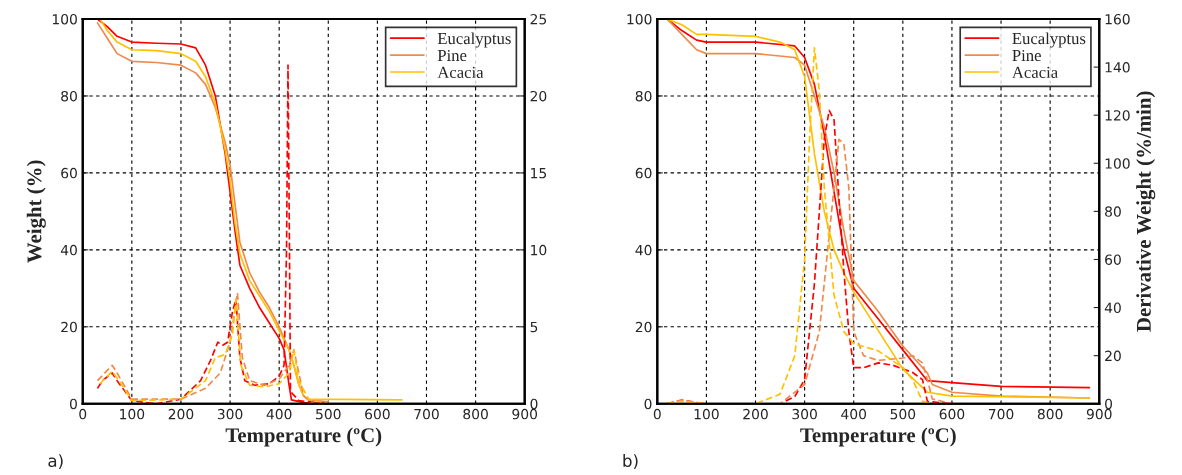  Describe the element at coordinates (1146, 211) in the screenshot. I see `y2-axis-title: Derivative Weight (%/min)` at that location.